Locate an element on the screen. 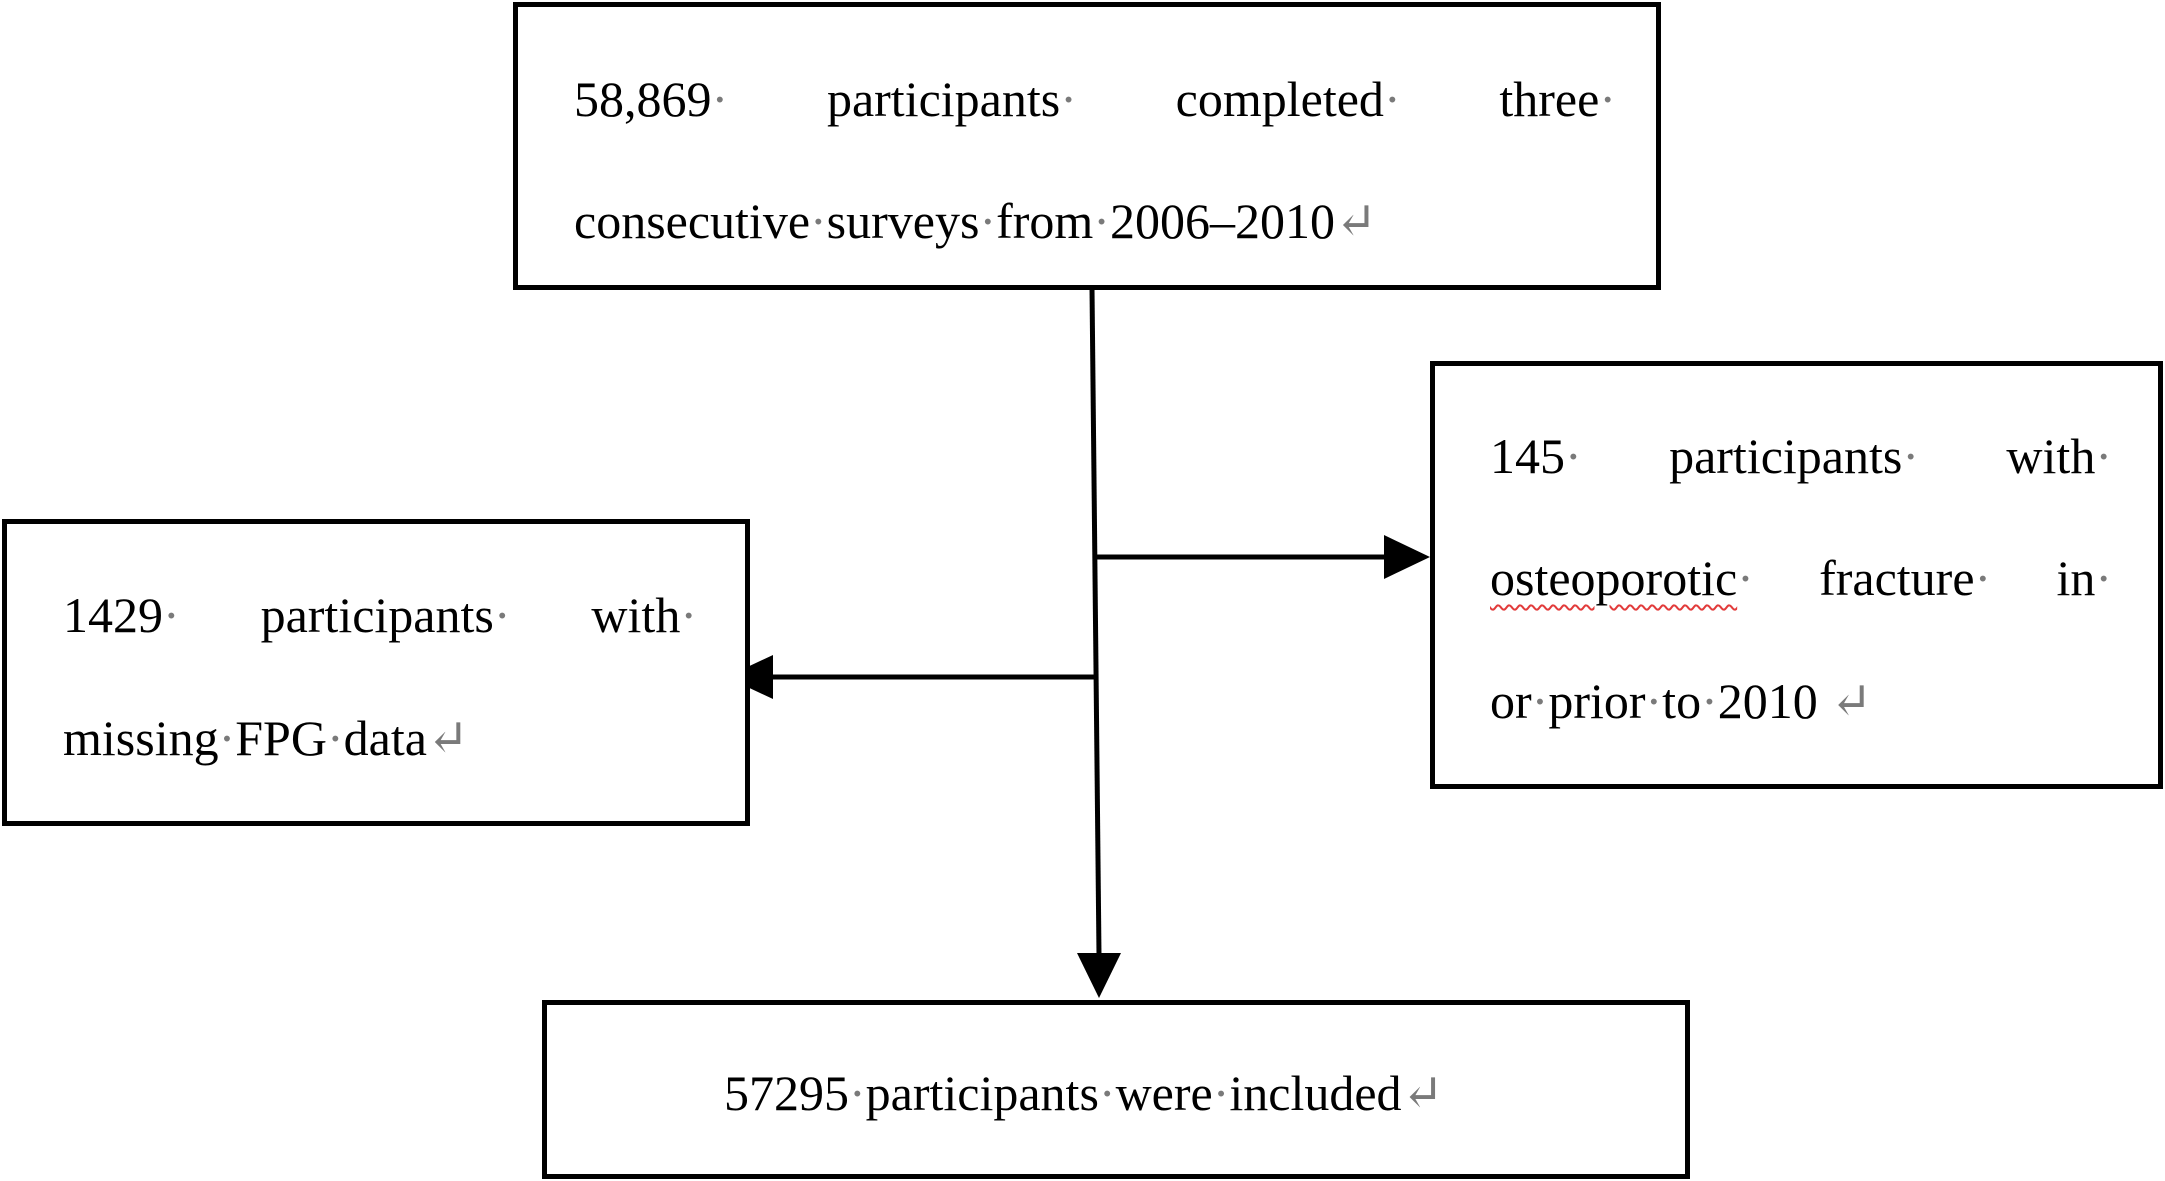 The height and width of the screenshot is (1181, 2165). box-left-line1: 1429· participants· with· is located at coordinates (380, 615).